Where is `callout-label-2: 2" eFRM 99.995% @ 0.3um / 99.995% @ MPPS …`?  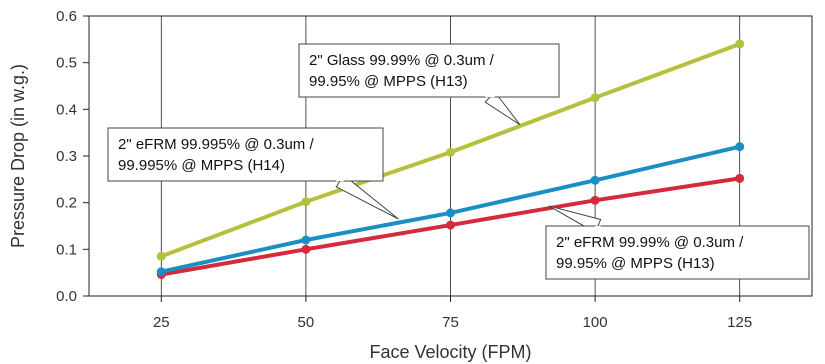 callout-label-2: 2" eFRM 99.995% @ 0.3um / 99.995% @ MPPS … is located at coordinates (253, 173).